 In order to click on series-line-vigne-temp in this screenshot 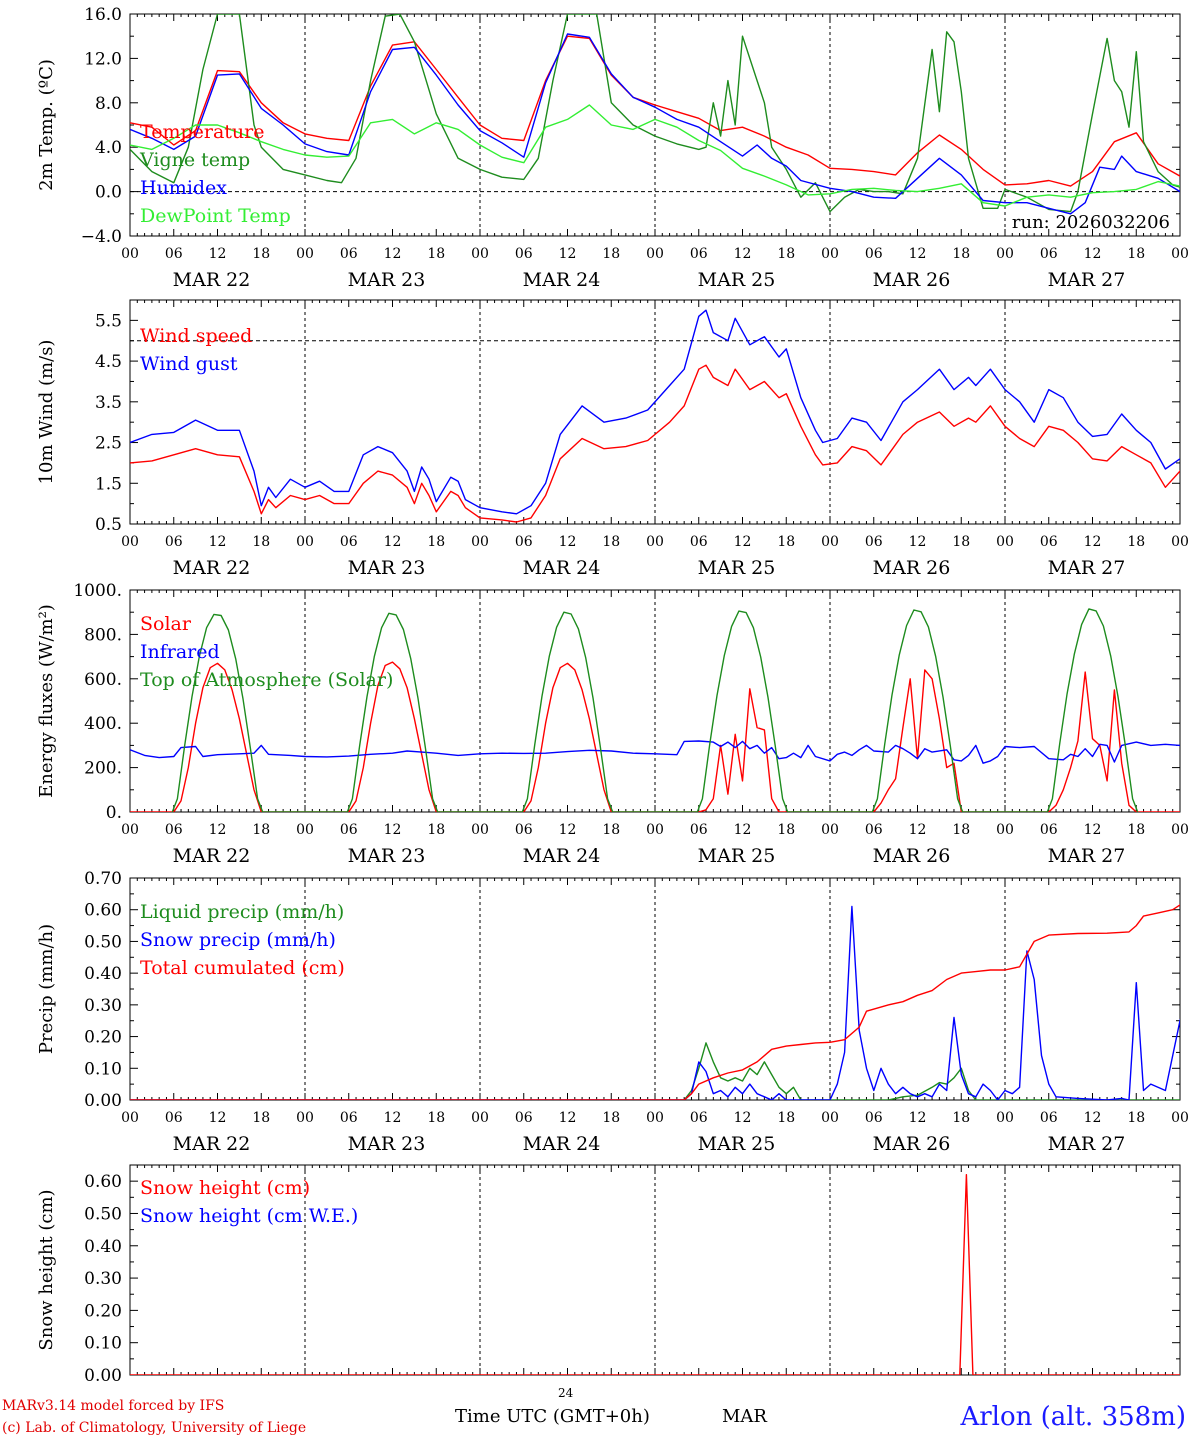, I will do `click(655, 113)`.